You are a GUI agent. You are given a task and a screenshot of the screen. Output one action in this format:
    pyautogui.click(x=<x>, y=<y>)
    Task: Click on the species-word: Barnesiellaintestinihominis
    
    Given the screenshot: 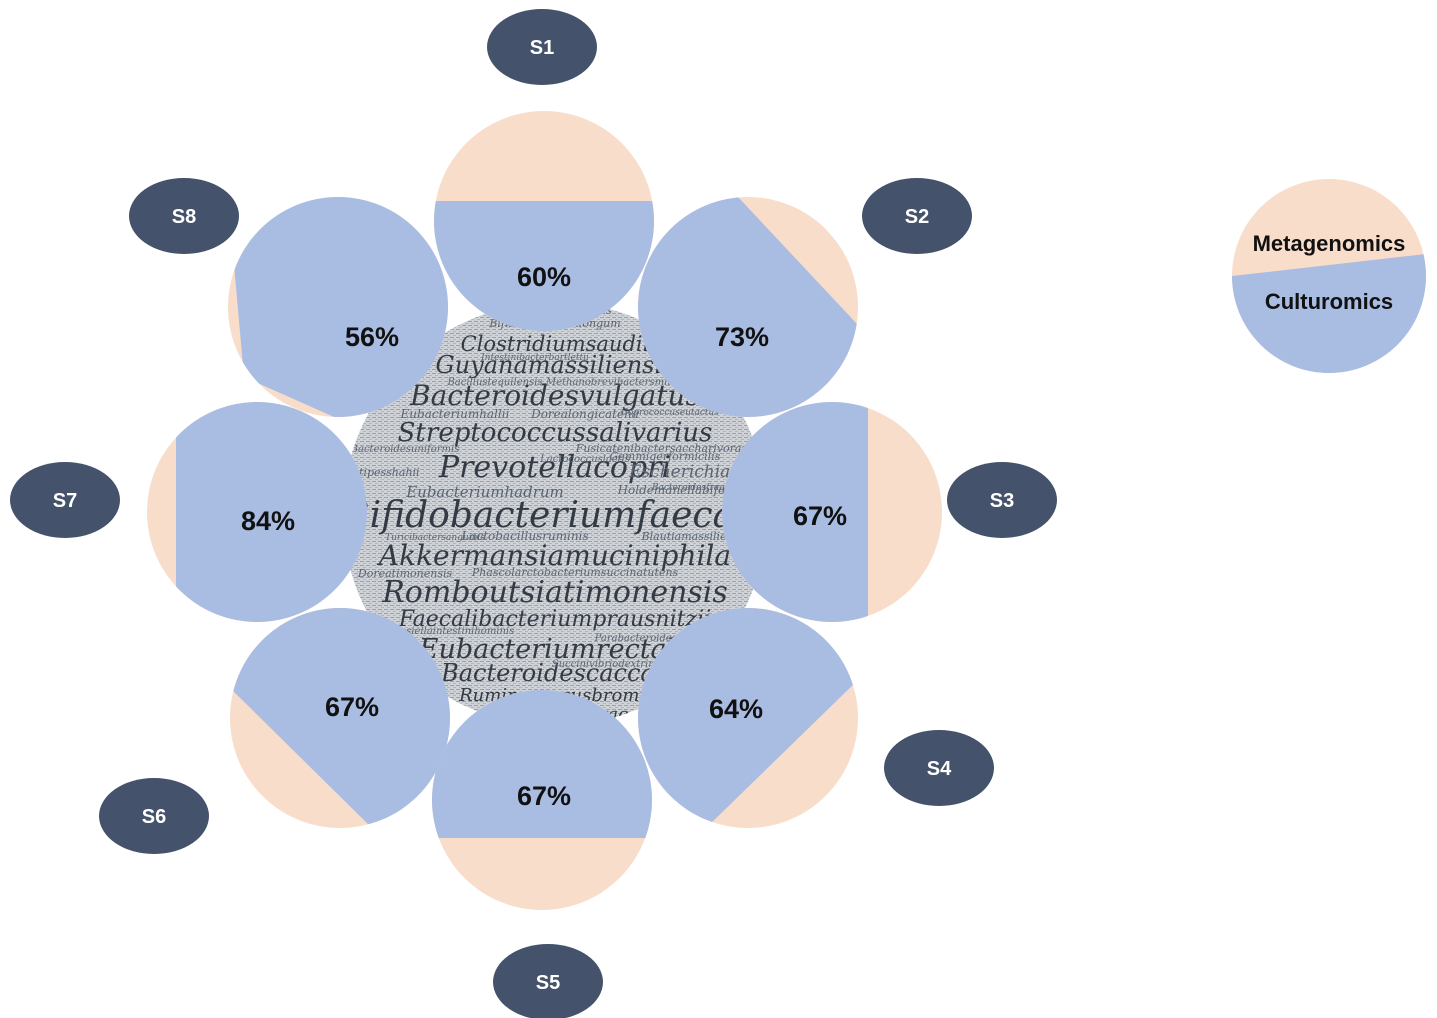 What is the action you would take?
    pyautogui.click(x=445, y=631)
    